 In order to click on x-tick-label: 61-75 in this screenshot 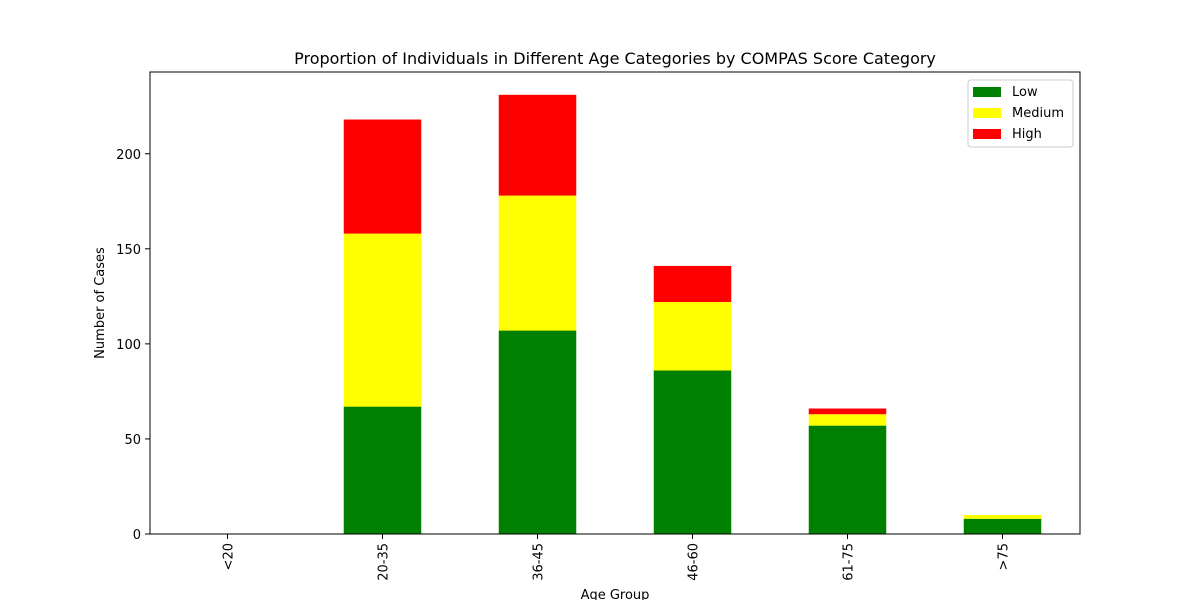, I will do `click(849, 562)`.